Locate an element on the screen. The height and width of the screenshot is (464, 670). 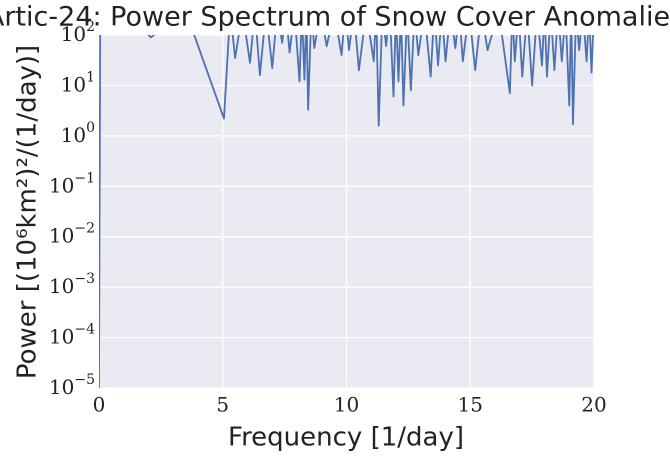
y-axis-label: Power [(10⁶km²)²/(1/day)] is located at coordinates (28, 212).